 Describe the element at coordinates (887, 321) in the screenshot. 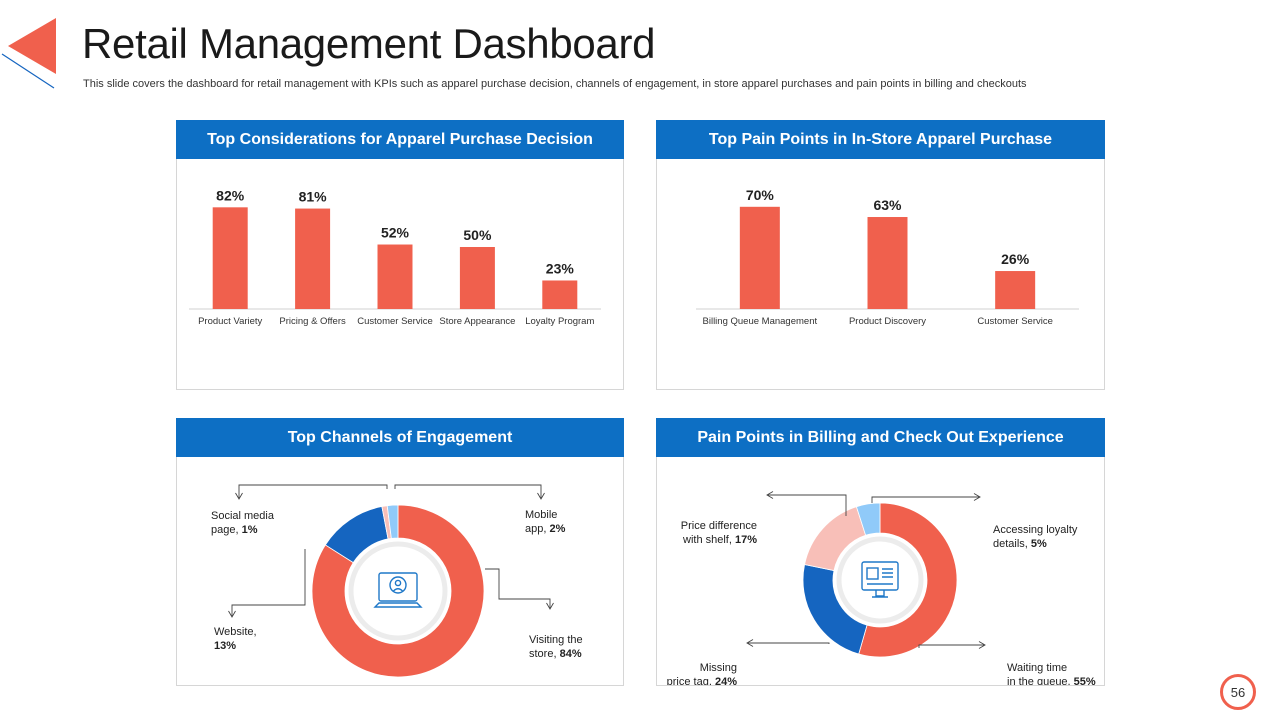

I see `x-tick-label: Product Discovery` at that location.